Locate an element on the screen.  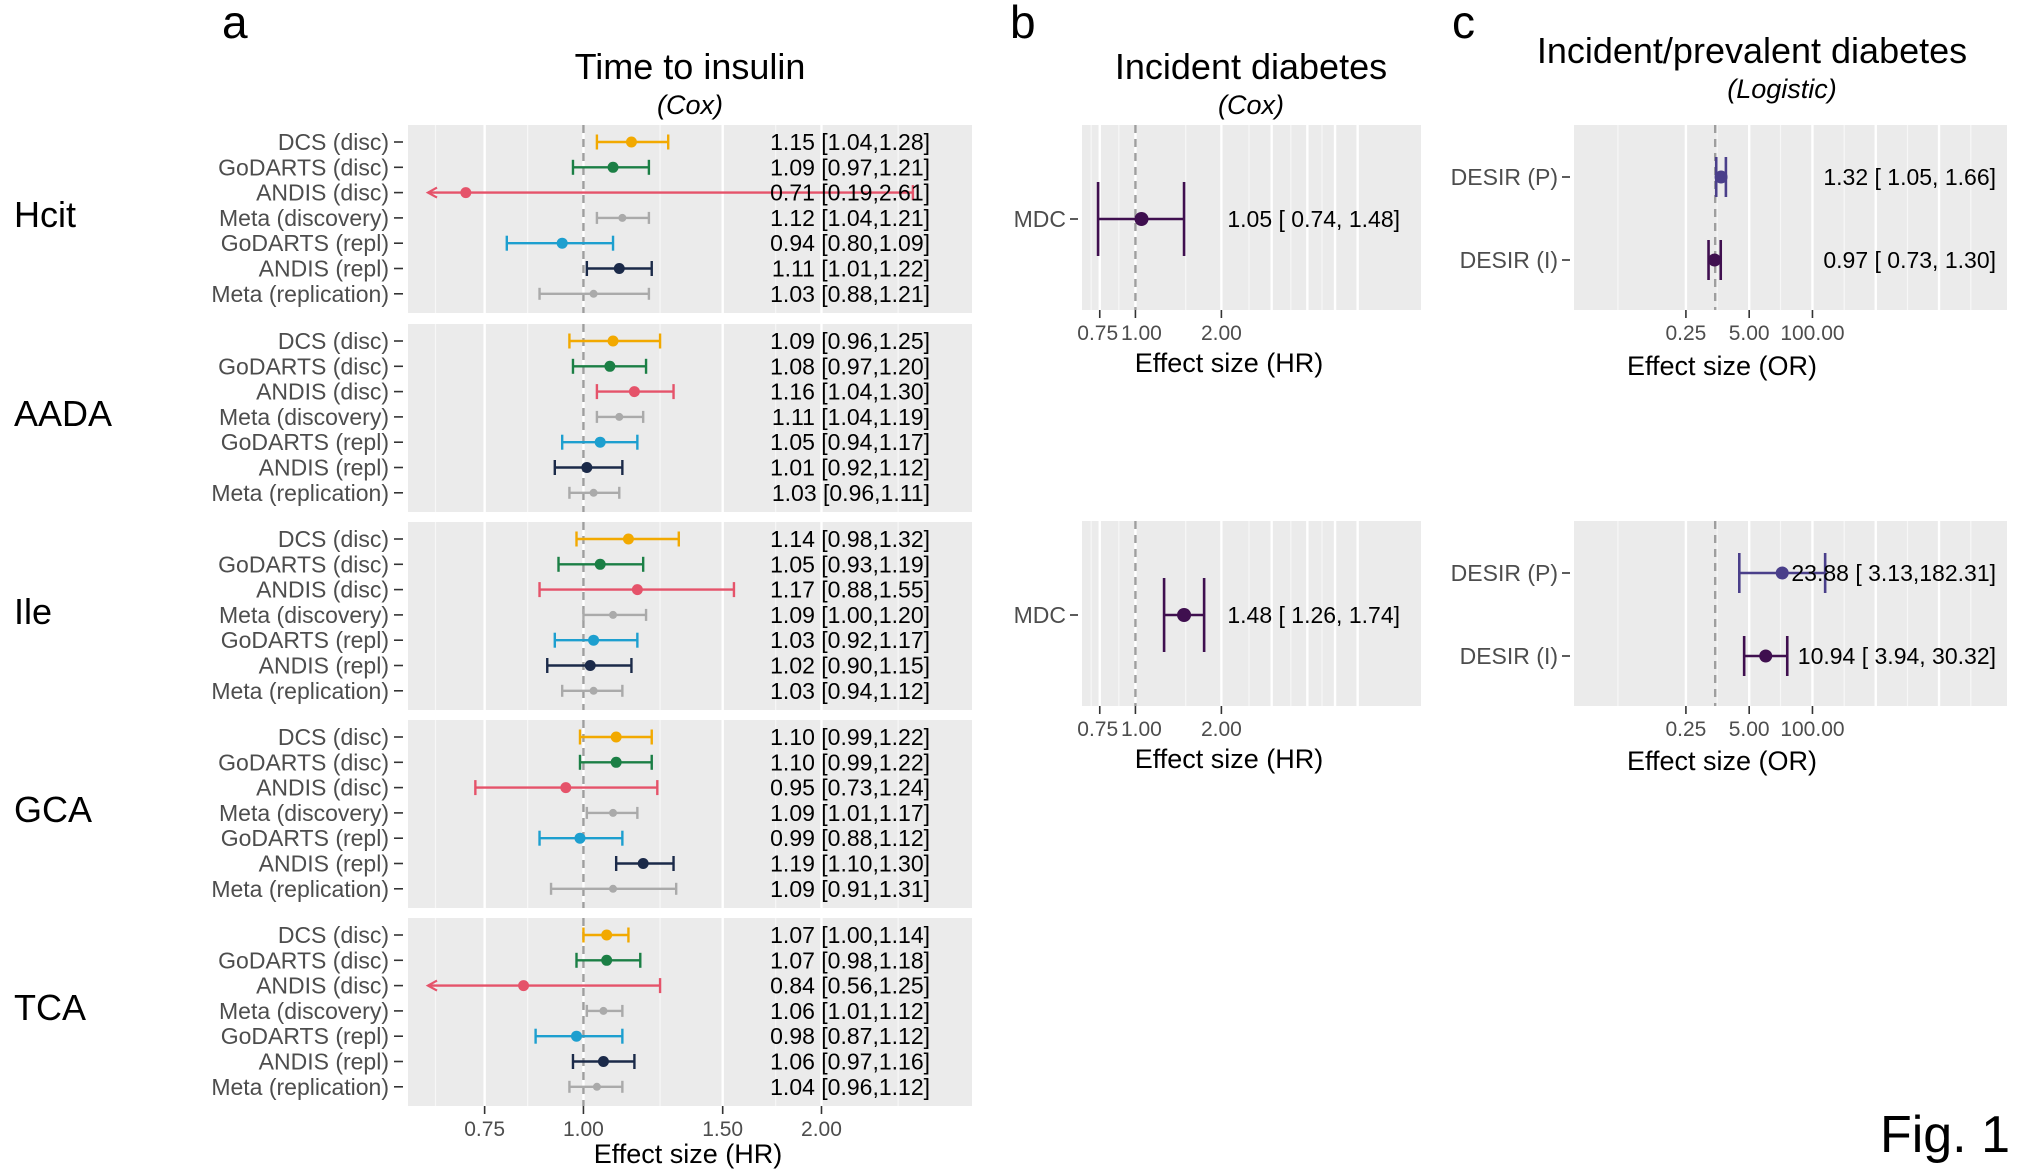
hr-label-andis-disc: 1.16 [1.04,1.30] is located at coordinates (850, 392).